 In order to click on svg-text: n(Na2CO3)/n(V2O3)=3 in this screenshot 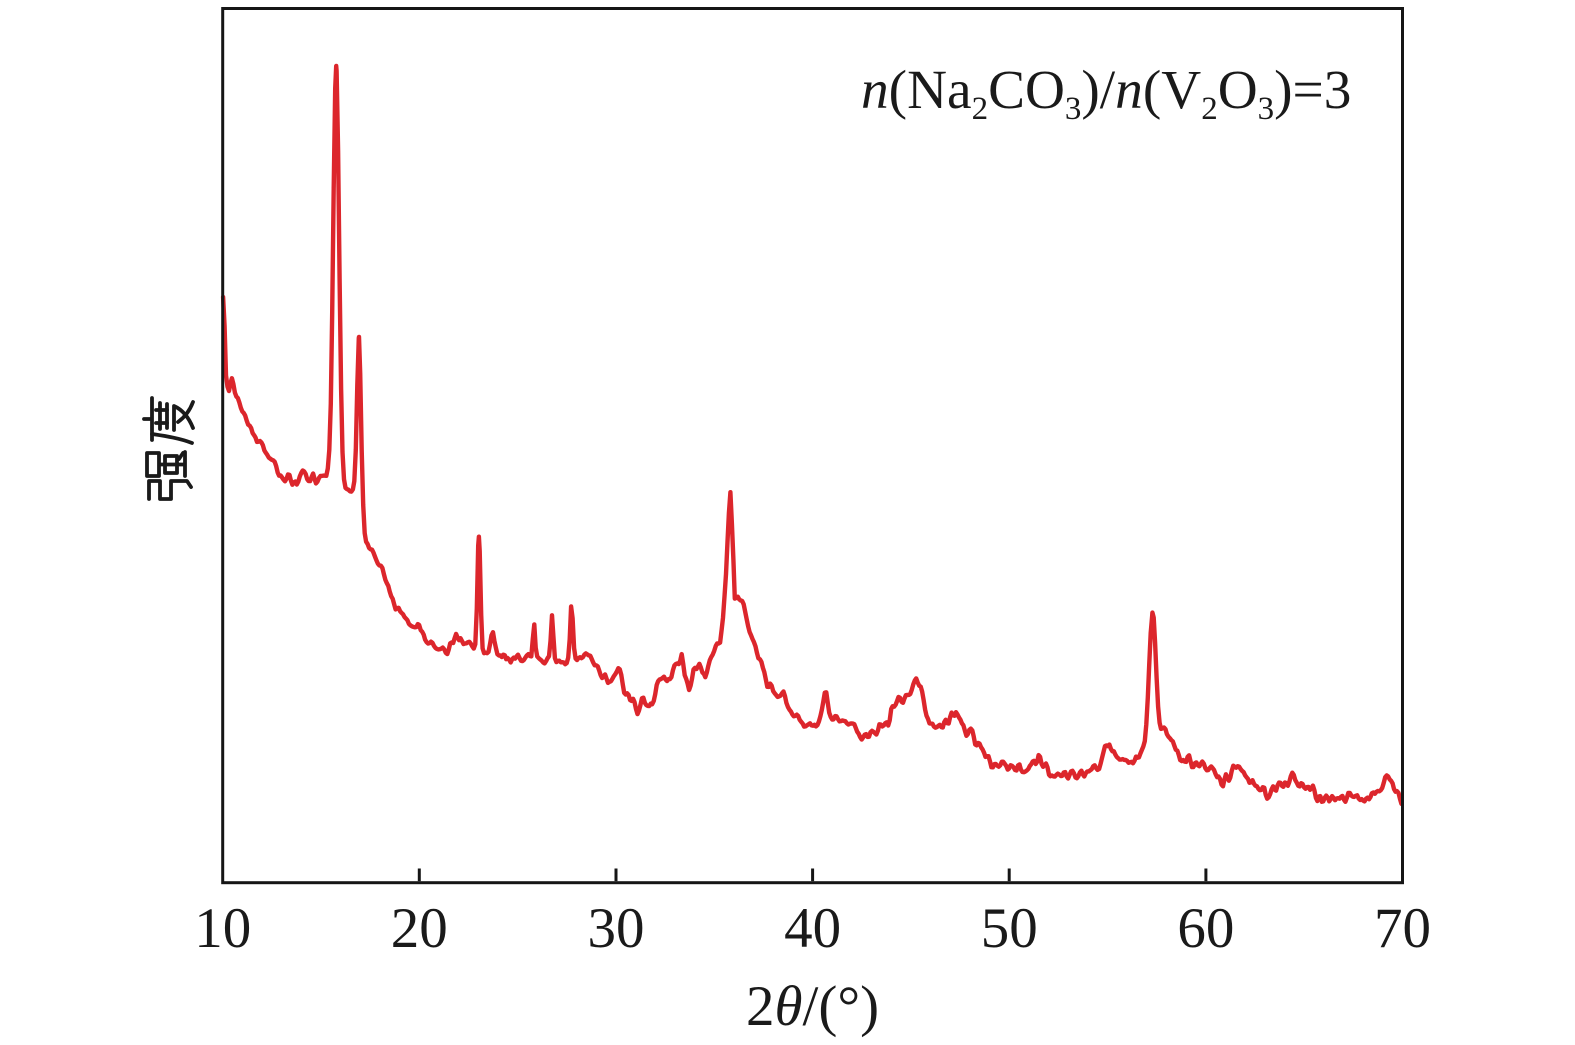, I will do `click(1106, 93)`.